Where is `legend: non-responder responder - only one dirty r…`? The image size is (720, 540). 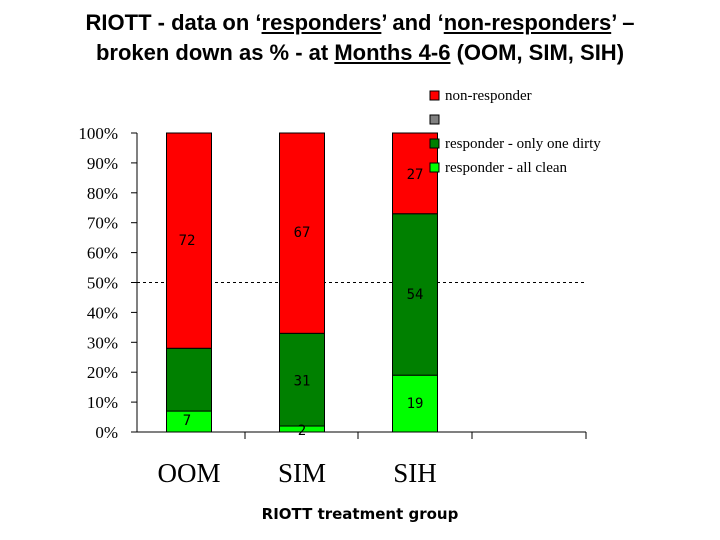
legend: non-responder responder - only one dirty r… is located at coordinates (515, 132).